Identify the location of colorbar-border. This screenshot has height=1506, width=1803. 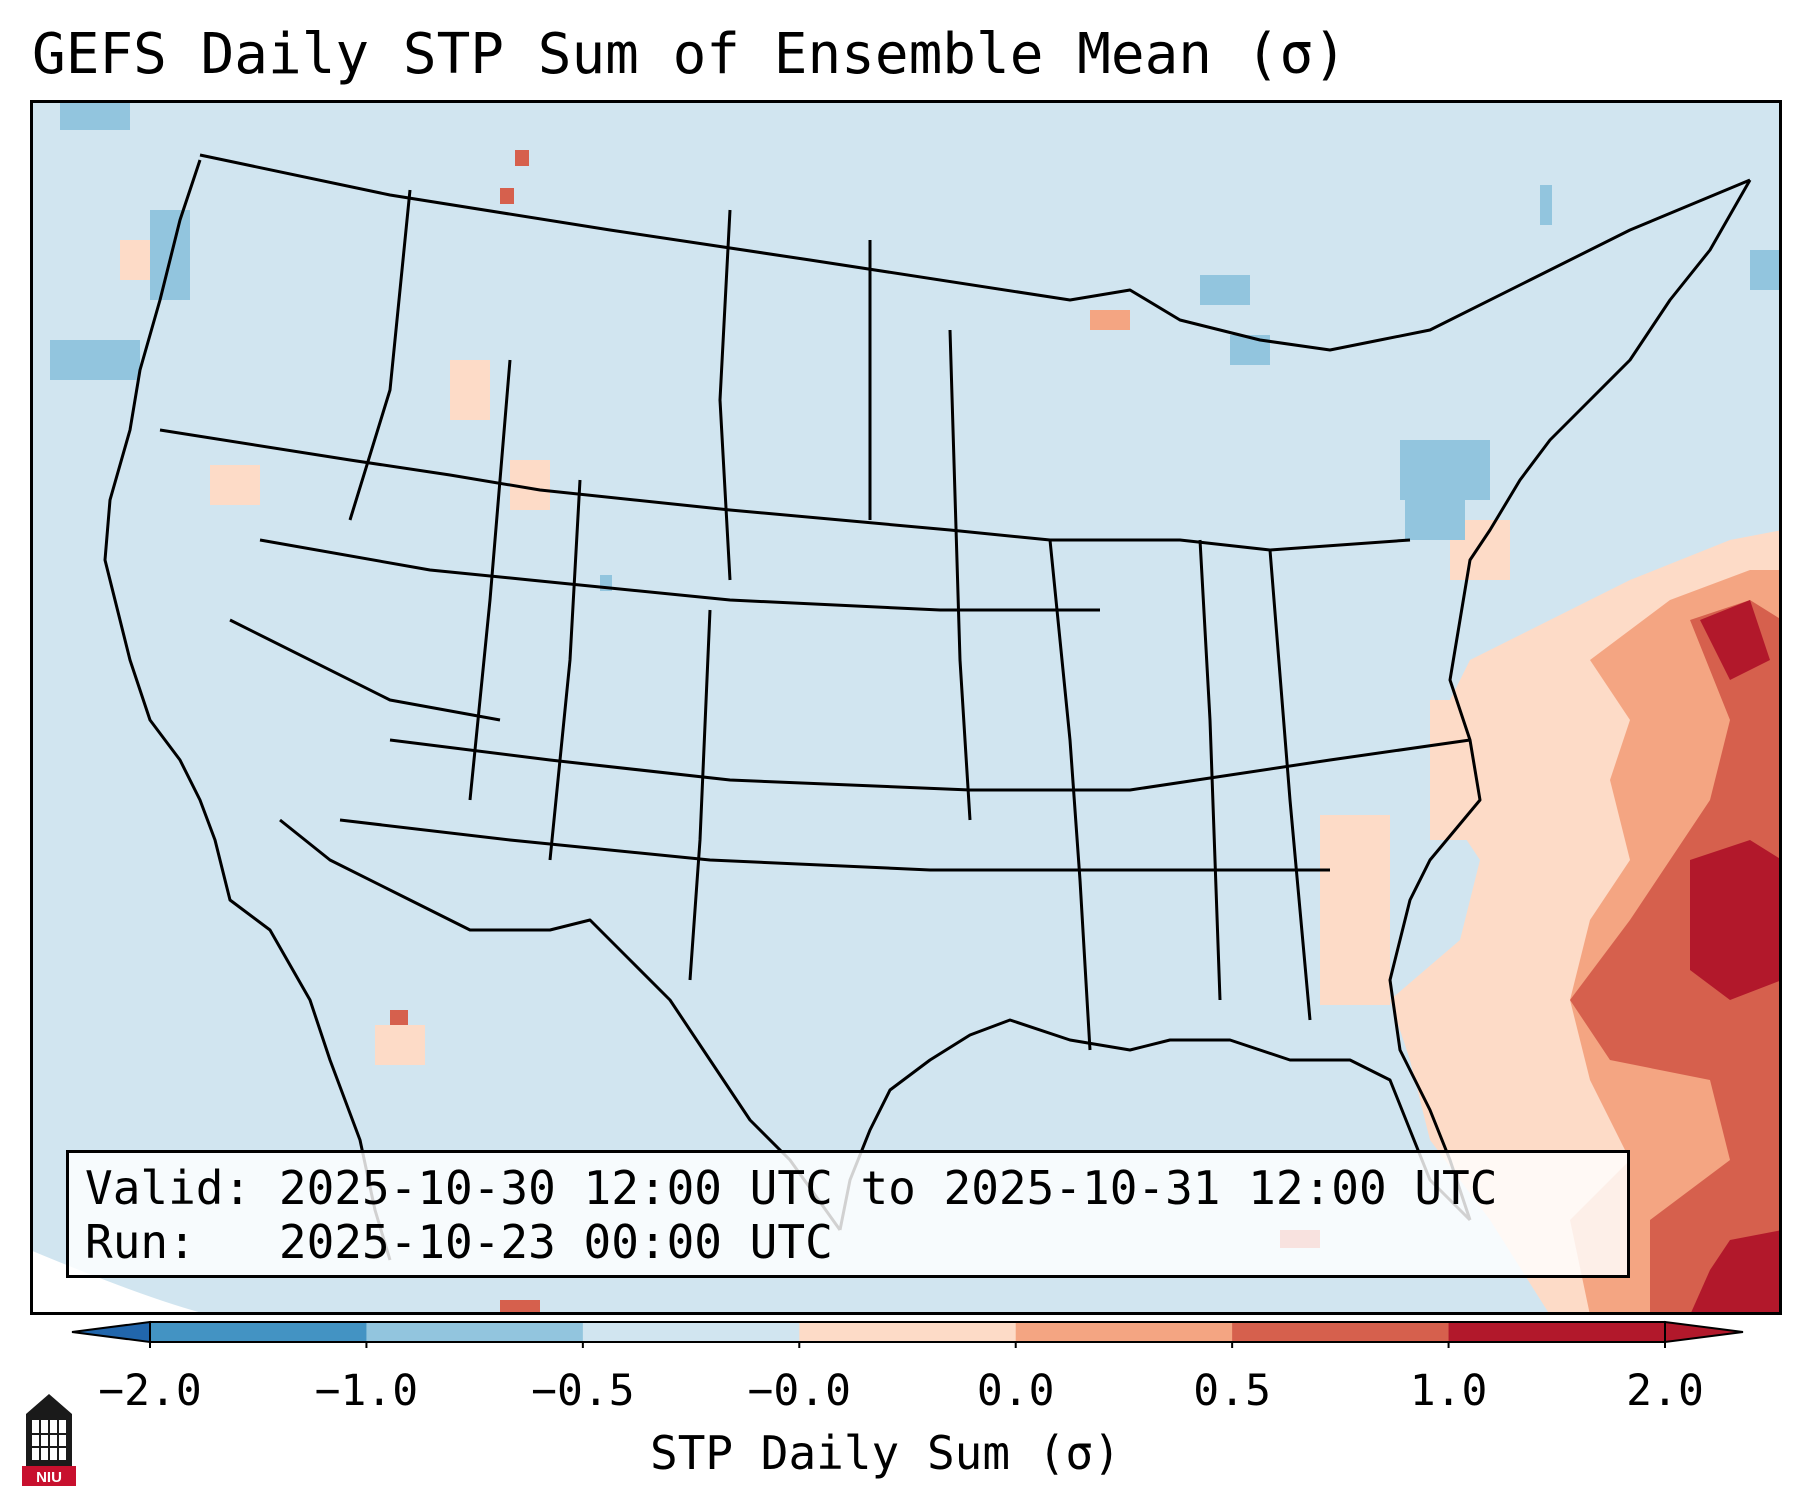
(907, 1332).